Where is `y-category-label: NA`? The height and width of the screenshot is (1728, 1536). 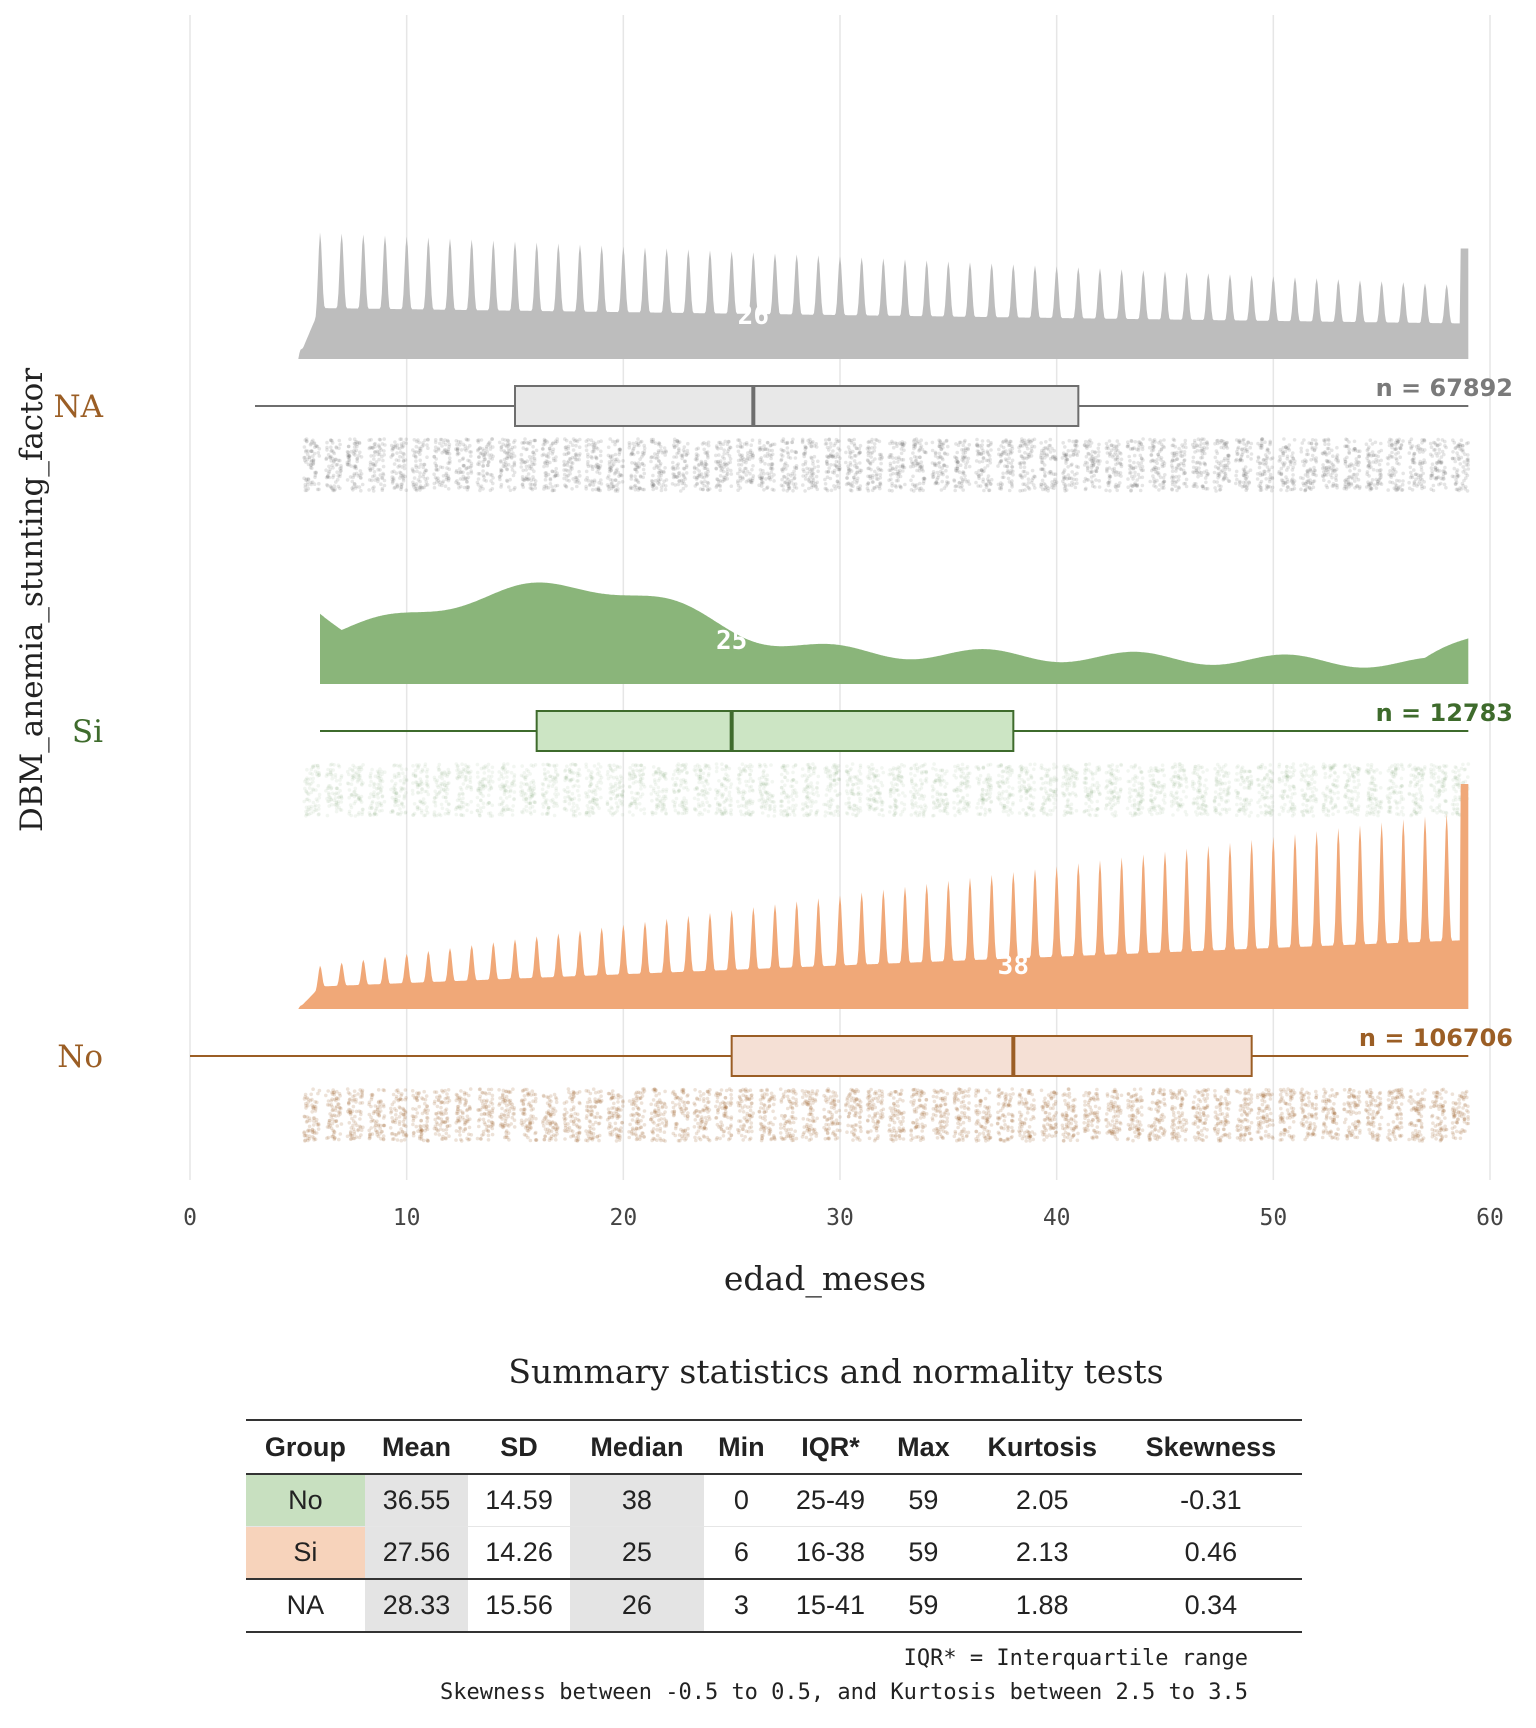
y-category-label: NA is located at coordinates (78, 407).